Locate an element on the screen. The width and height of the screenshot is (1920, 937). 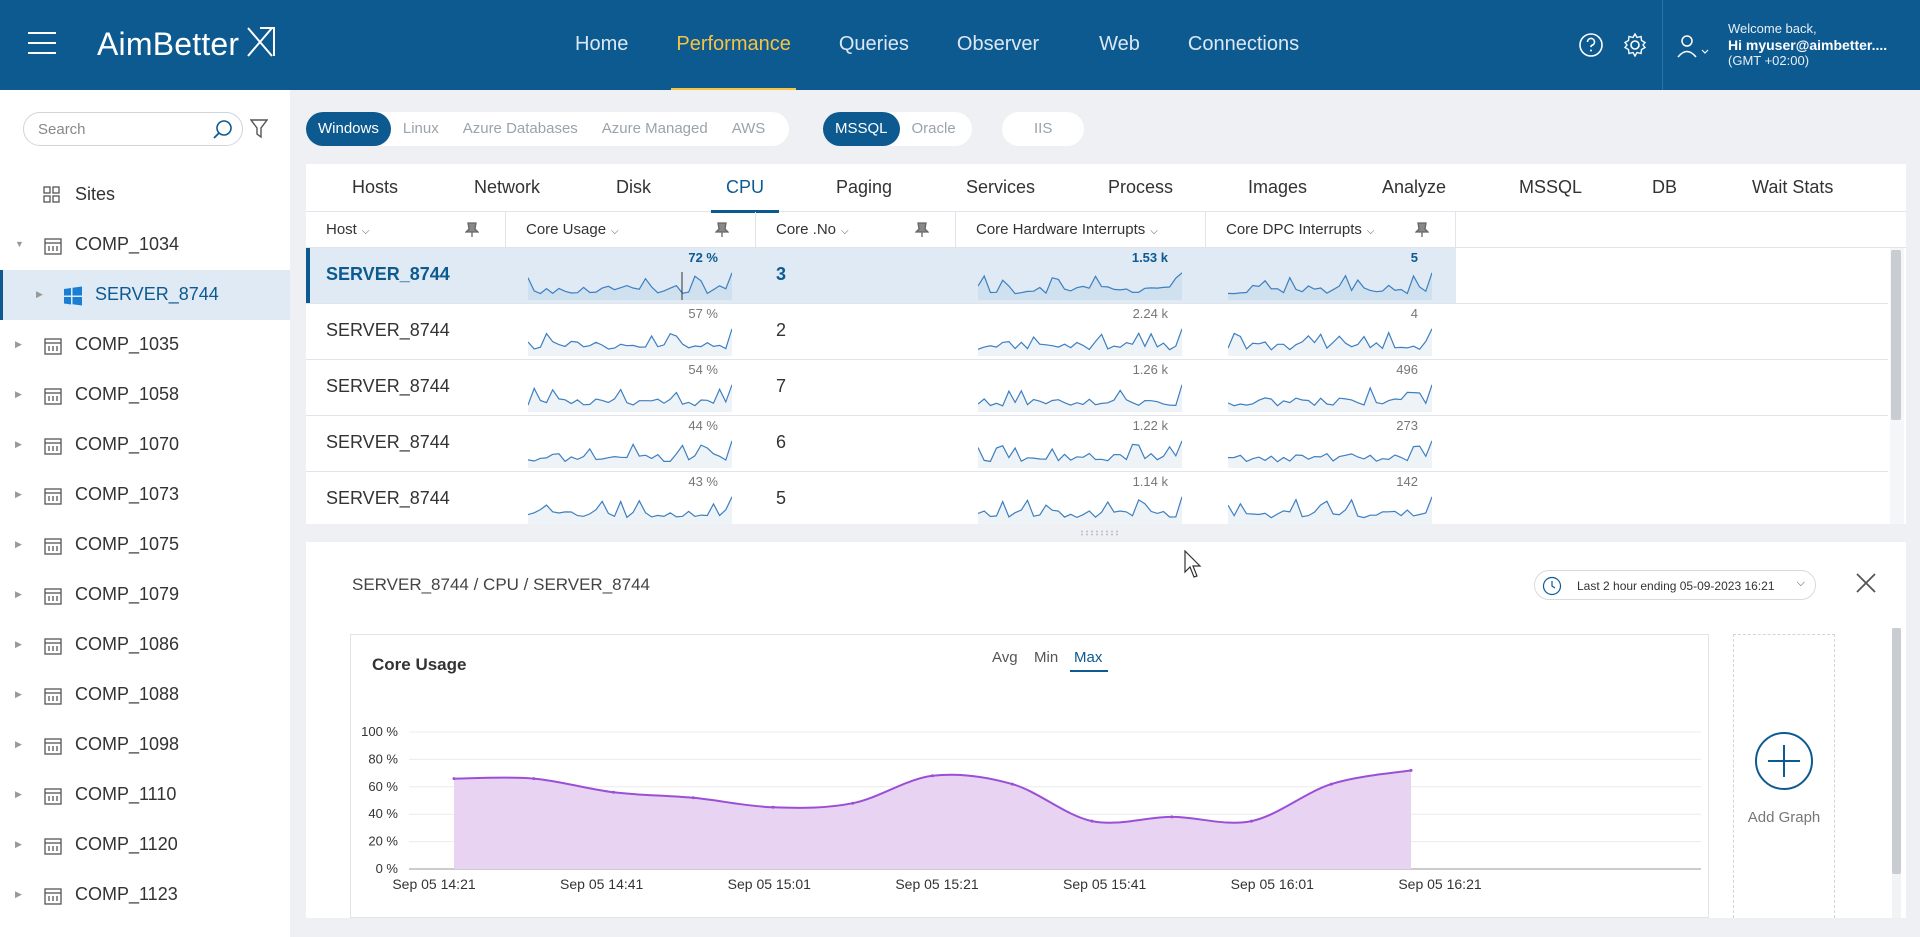
filter-mssql: MSSQL is located at coordinates (861, 129).